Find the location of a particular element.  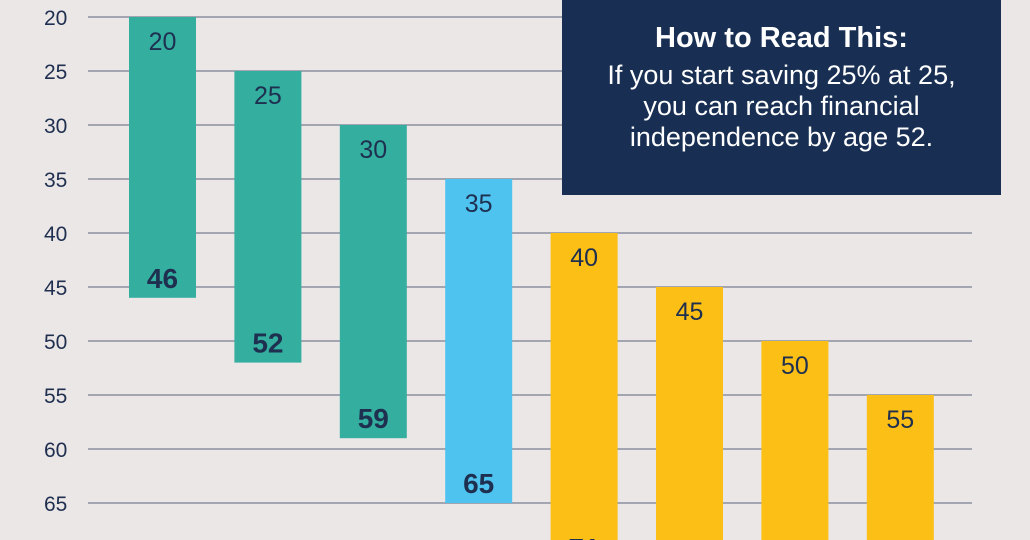

y-tick-label: 30 is located at coordinates (55, 126).